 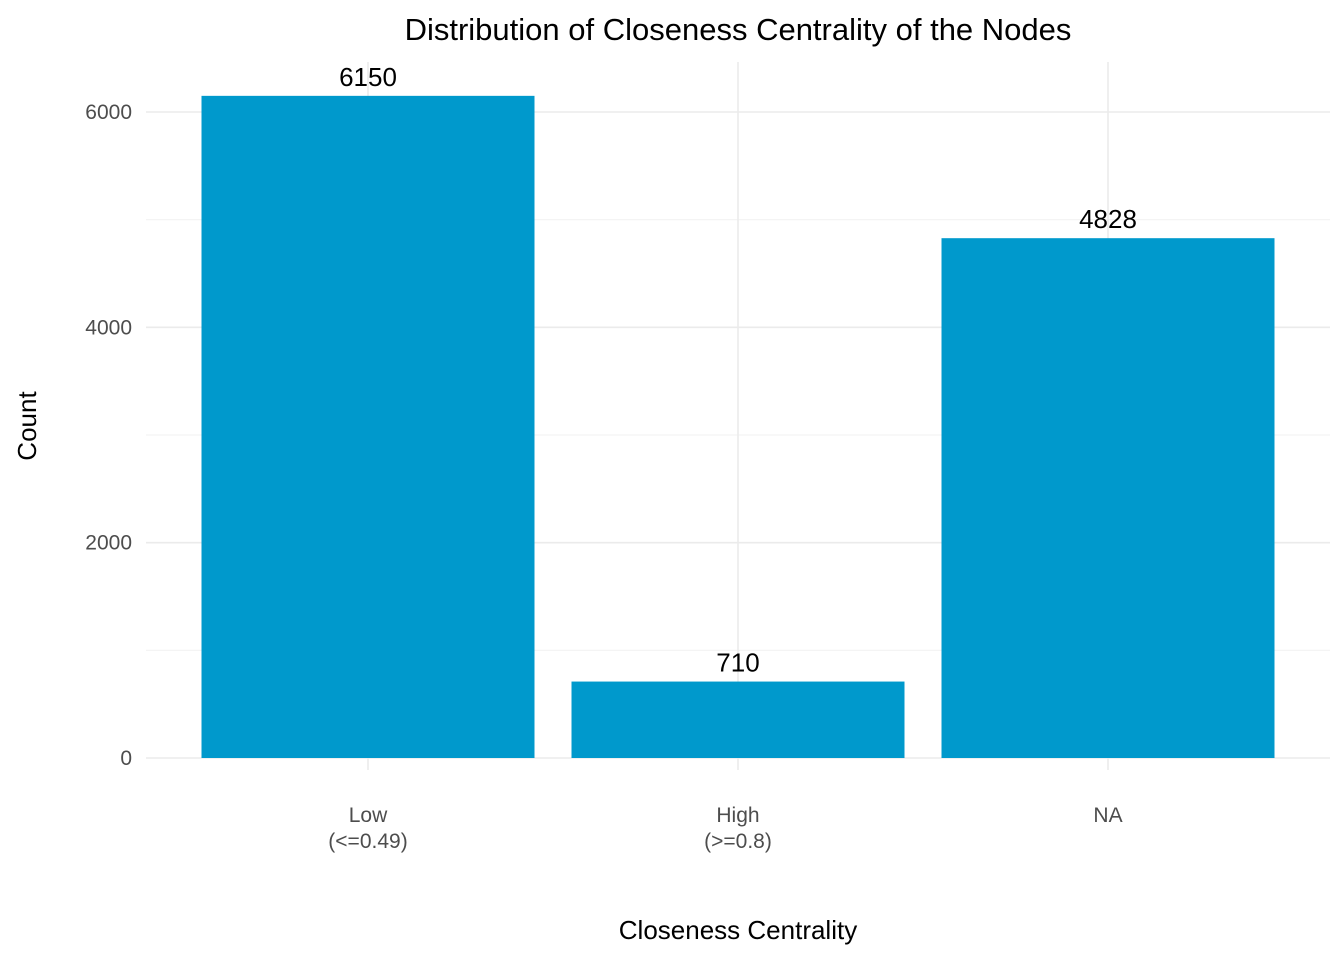 What do you see at coordinates (367, 828) in the screenshot?
I see `x-tick-label: Low (<=0.49)` at bounding box center [367, 828].